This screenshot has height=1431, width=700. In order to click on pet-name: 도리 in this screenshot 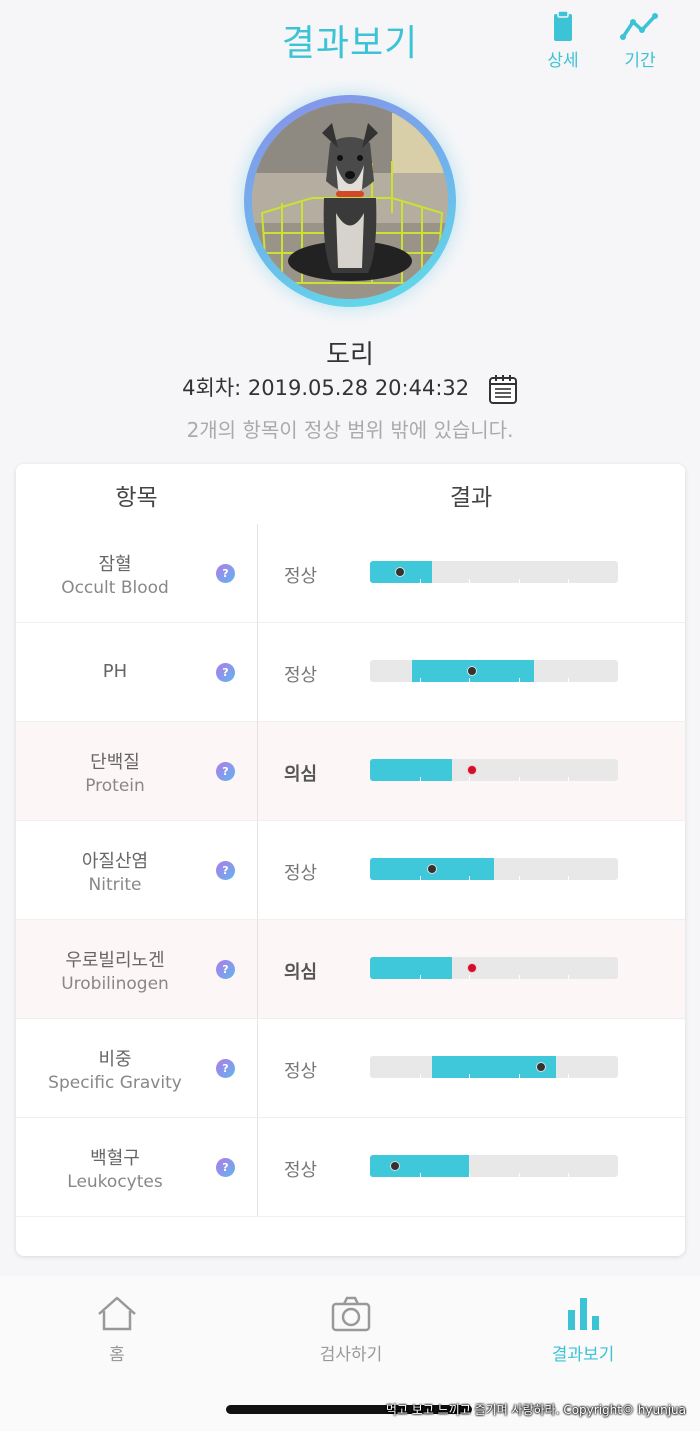, I will do `click(350, 355)`.